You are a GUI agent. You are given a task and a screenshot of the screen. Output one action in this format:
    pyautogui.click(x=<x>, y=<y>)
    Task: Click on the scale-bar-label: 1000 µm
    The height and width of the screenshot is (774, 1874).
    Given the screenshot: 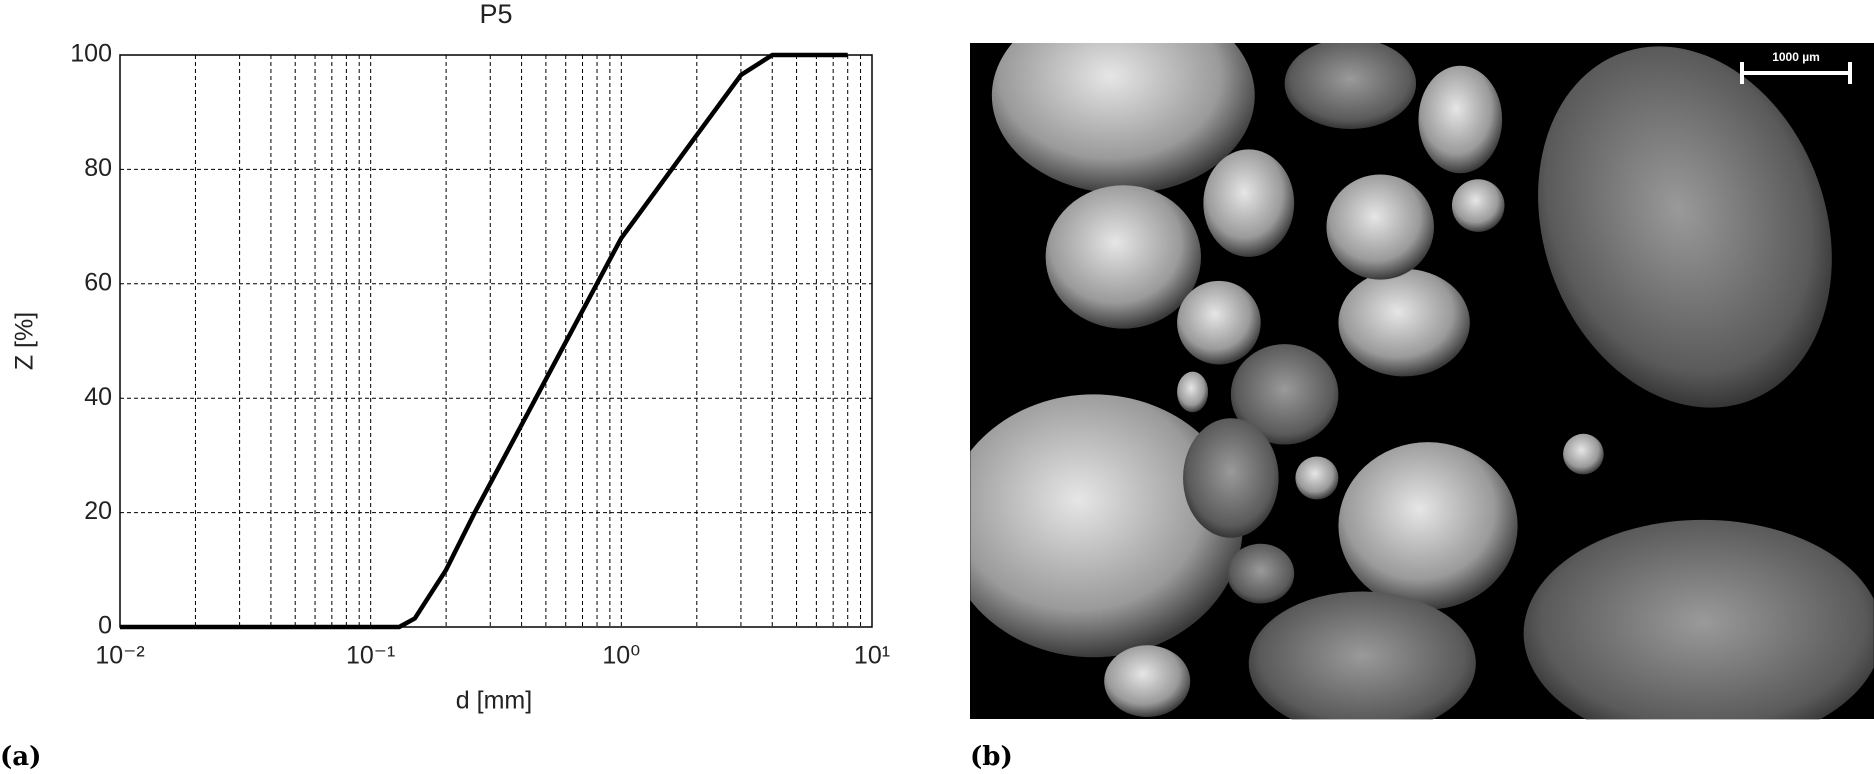 What is the action you would take?
    pyautogui.click(x=1796, y=57)
    